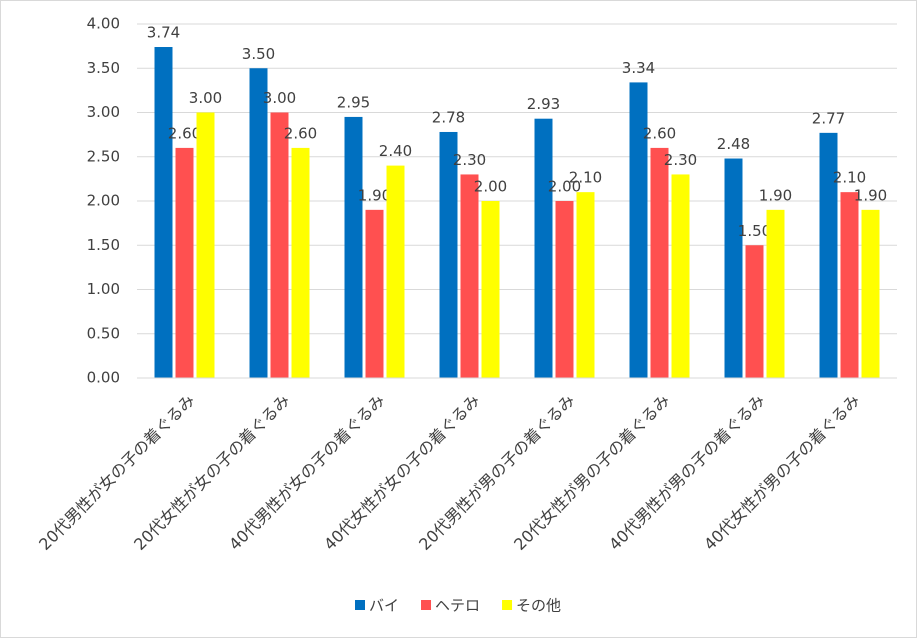  Describe the element at coordinates (538, 606) in the screenshot. I see `legend-label: その他` at that location.